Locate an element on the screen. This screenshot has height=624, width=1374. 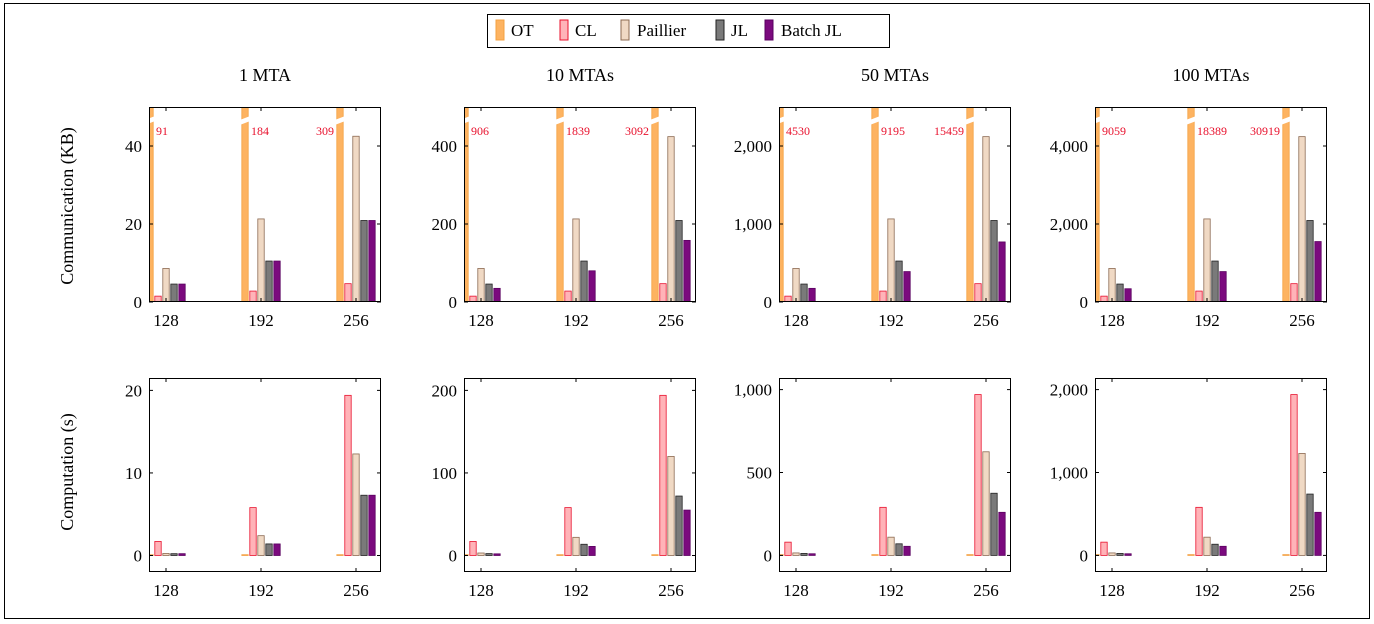
ytick-label: 1,000 is located at coordinates (1069, 473).